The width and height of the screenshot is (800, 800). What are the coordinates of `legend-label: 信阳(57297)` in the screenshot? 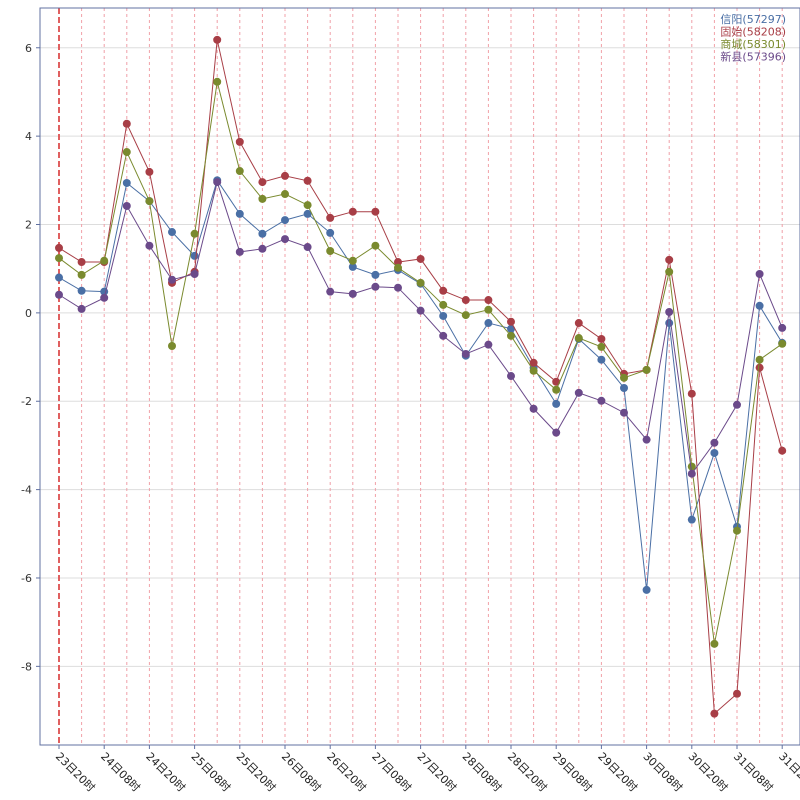 It's located at (753, 19).